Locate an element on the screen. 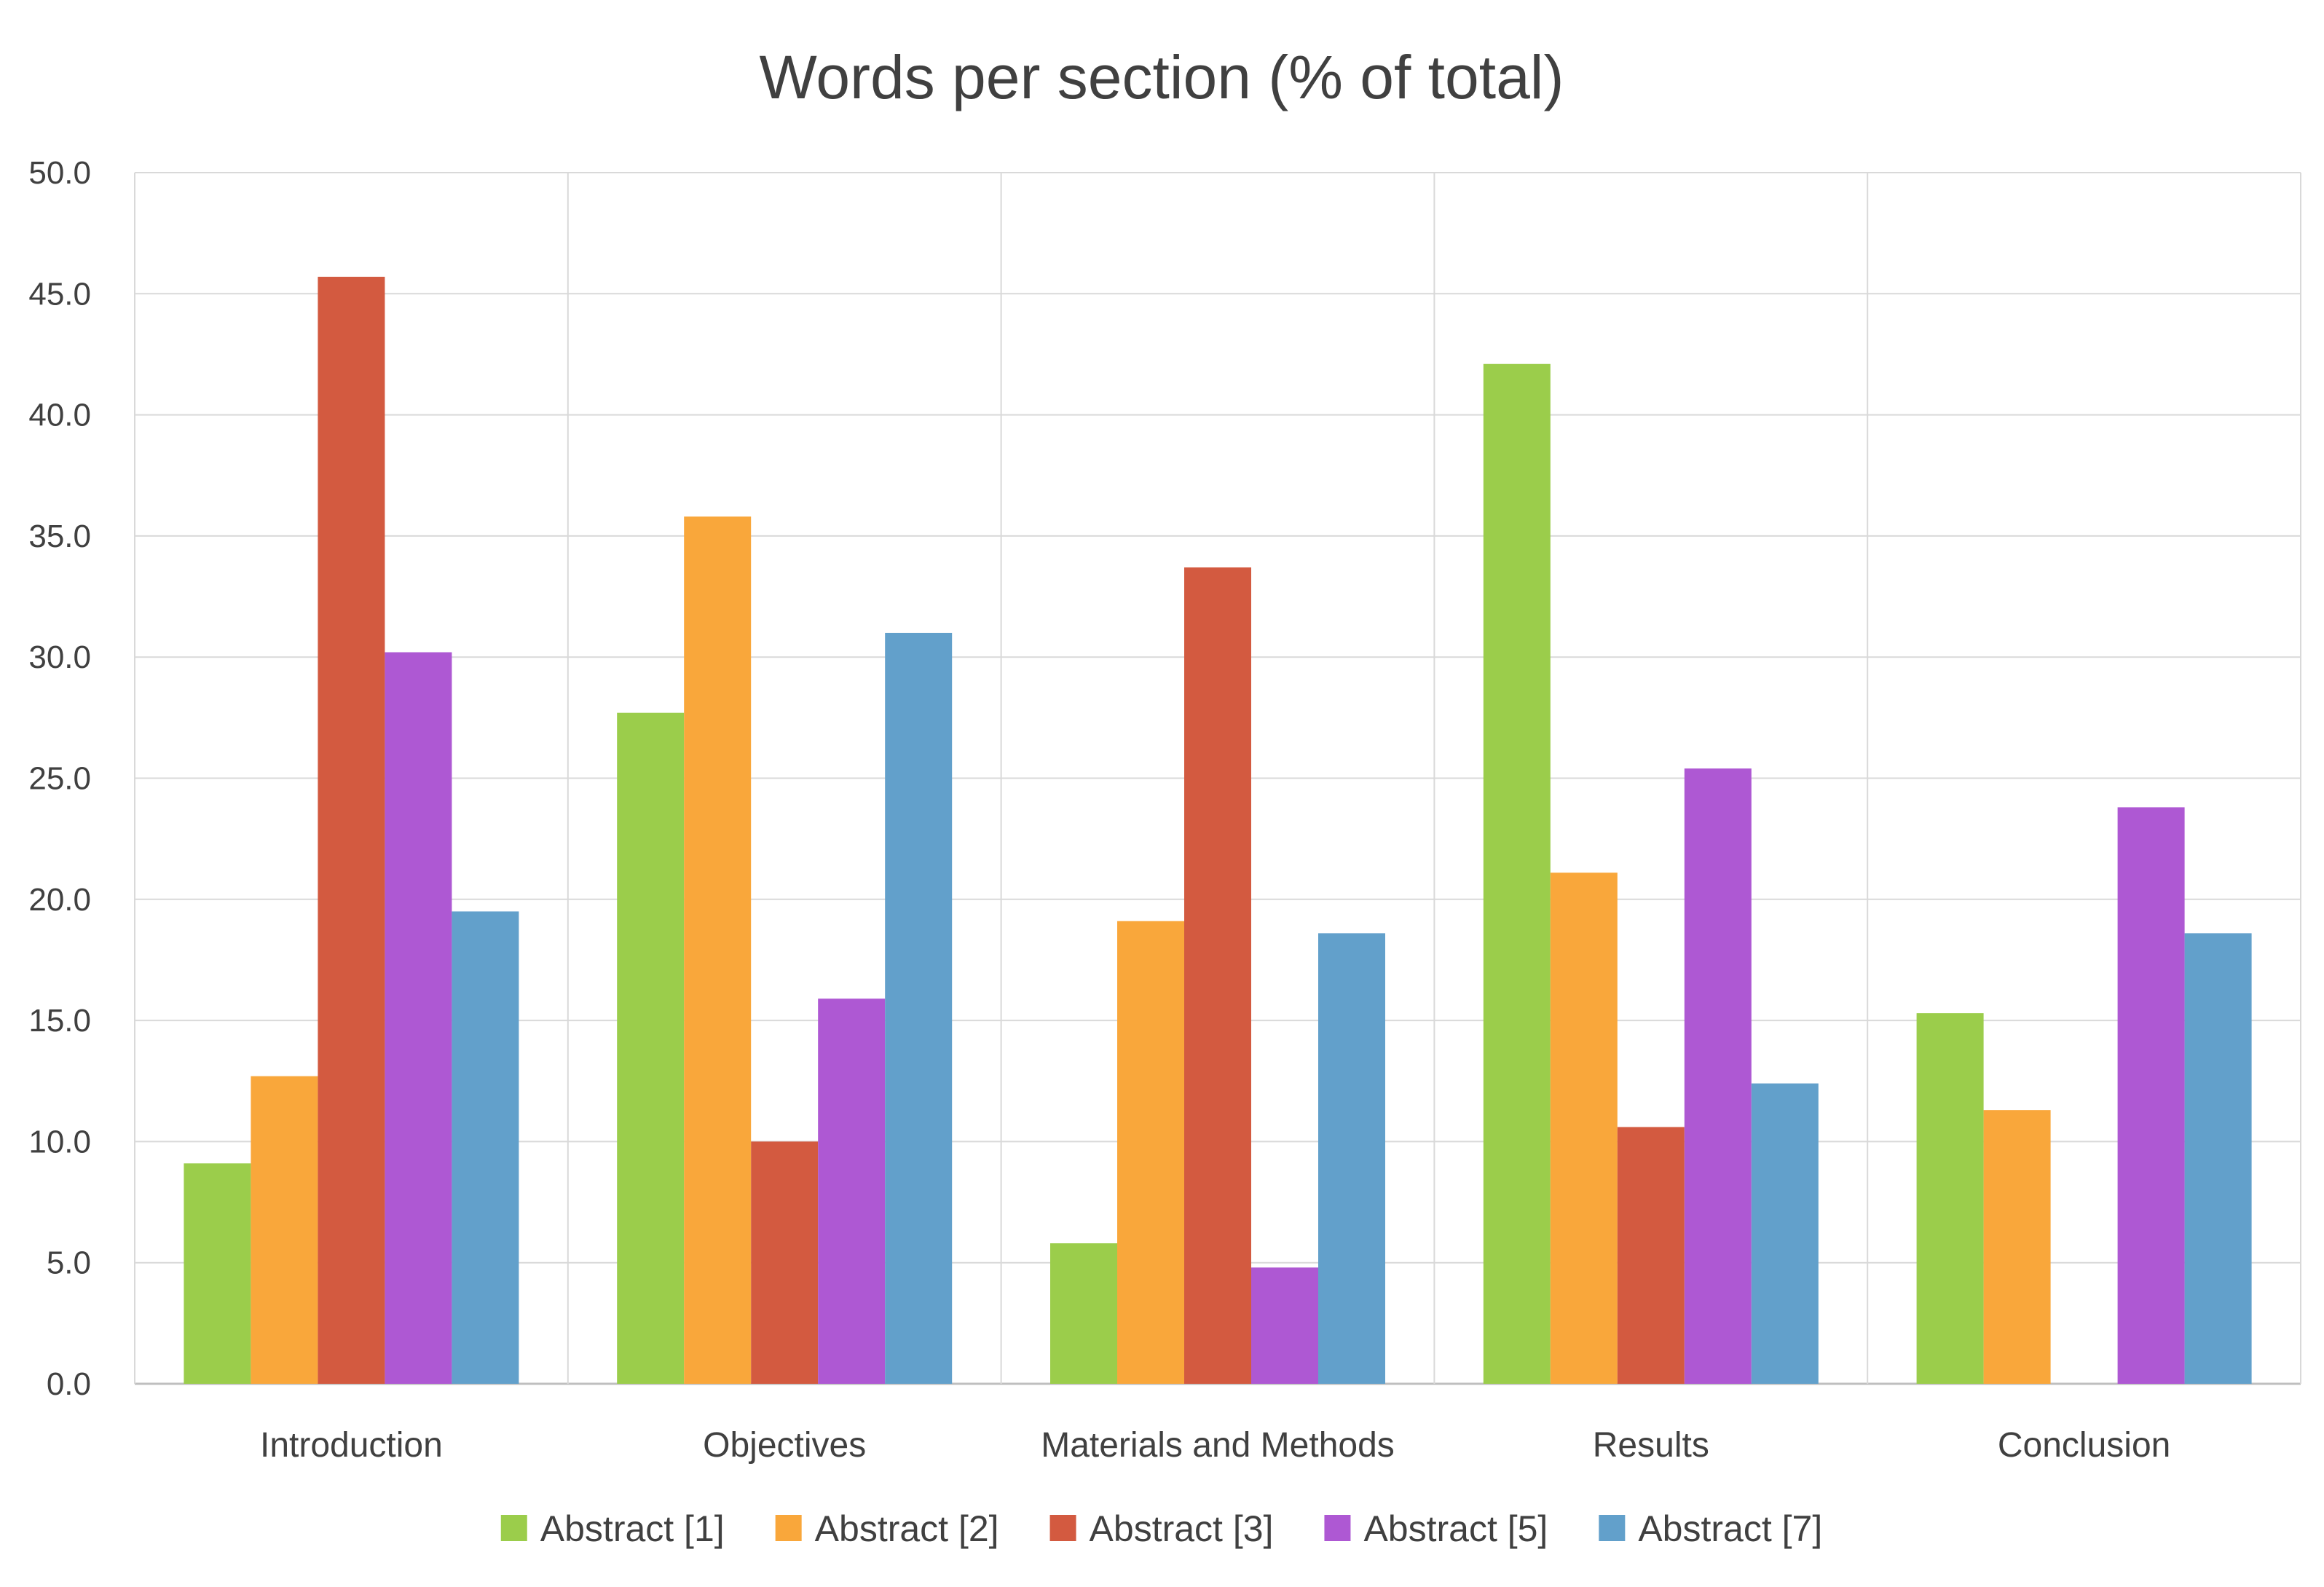  legend-label: Abstract [5] is located at coordinates (1455, 1528).